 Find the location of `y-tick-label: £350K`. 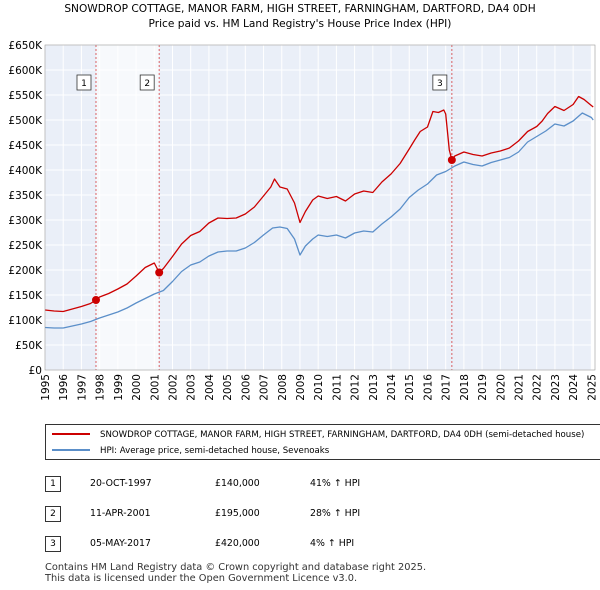

y-tick-label: £350K is located at coordinates (25, 196).